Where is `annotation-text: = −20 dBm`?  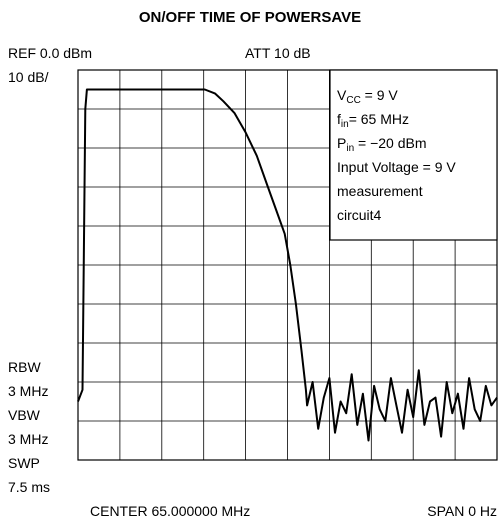
annotation-text: = −20 dBm is located at coordinates (390, 143).